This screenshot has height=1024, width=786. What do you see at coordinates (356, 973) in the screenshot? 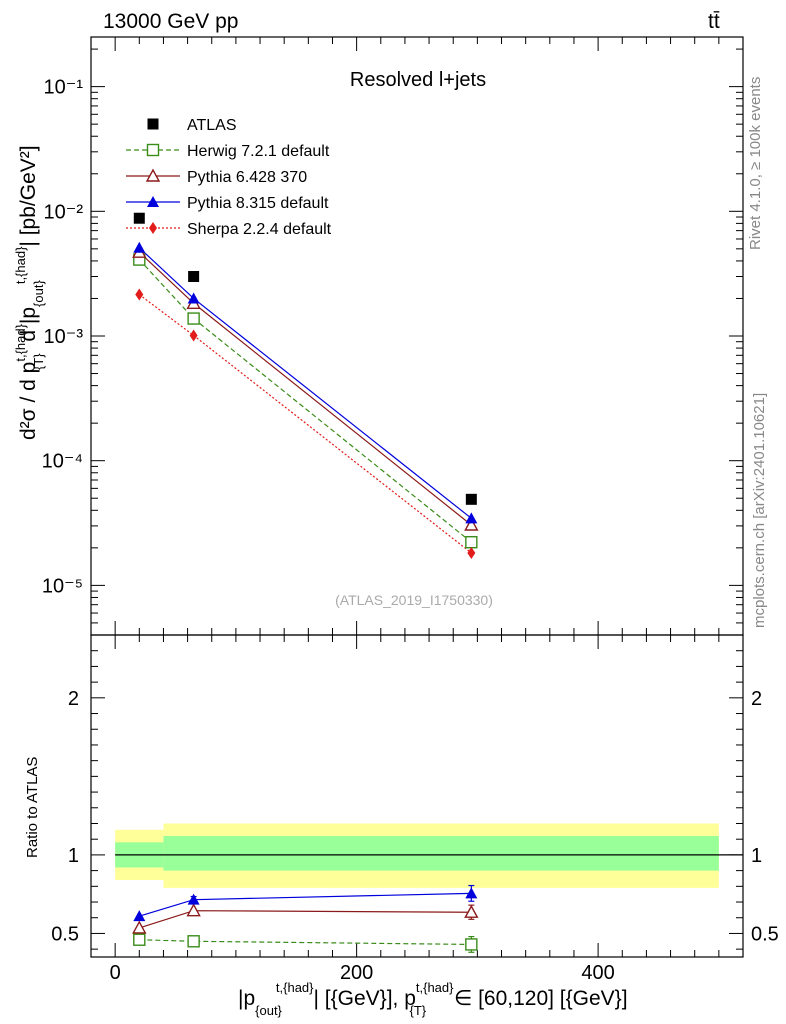
I see `x-tick-label: 200` at bounding box center [356, 973].